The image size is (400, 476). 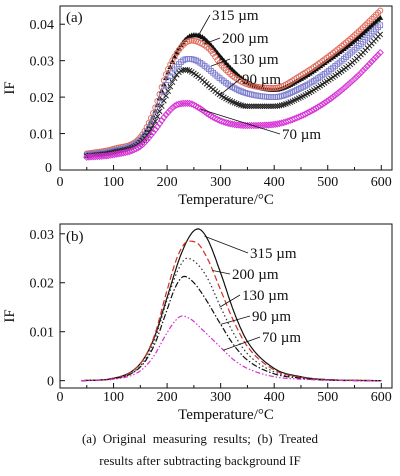 I want to click on y-tick-label: 0.04, so click(x=42, y=25).